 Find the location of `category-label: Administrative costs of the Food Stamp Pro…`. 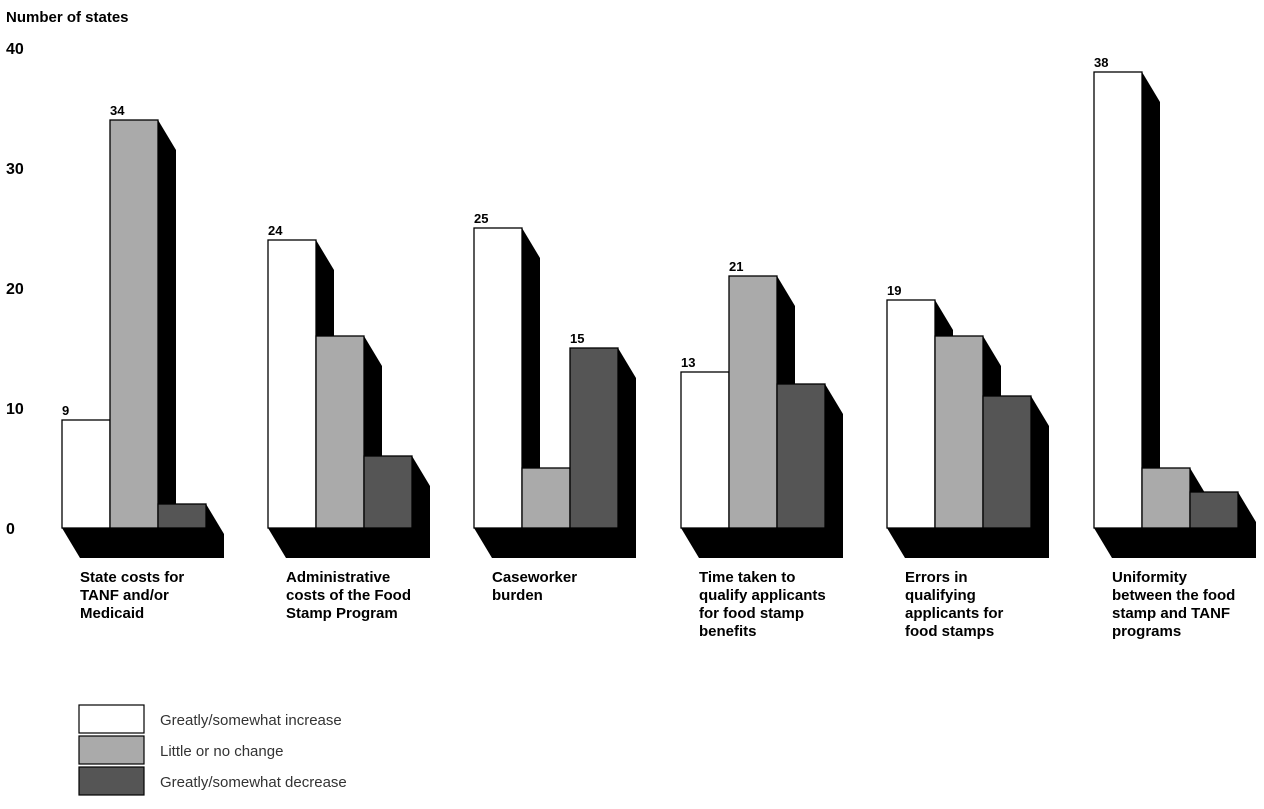

category-label: Administrative costs of the Food Stamp Pro… is located at coordinates (348, 595).